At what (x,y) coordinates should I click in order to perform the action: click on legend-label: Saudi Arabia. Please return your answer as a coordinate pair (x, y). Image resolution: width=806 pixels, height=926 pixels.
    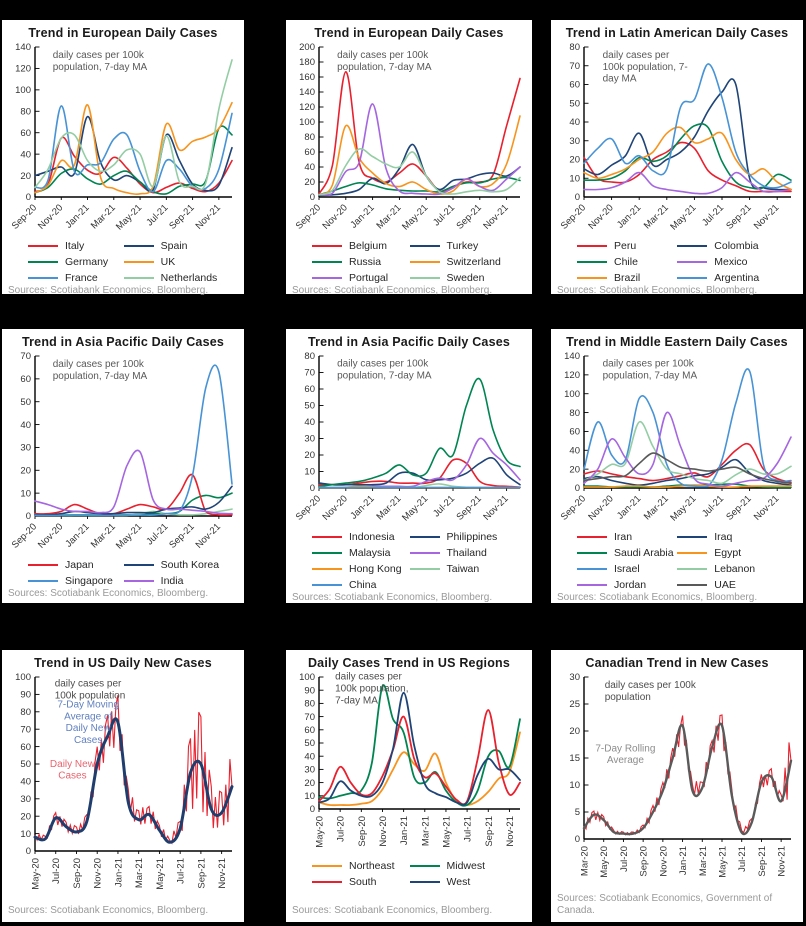
    Looking at the image, I should click on (644, 552).